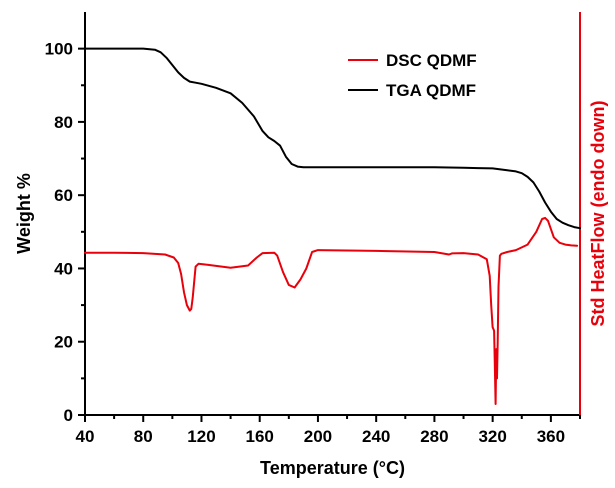  What do you see at coordinates (431, 60) in the screenshot?
I see `legend-label-0: DSC QDMF` at bounding box center [431, 60].